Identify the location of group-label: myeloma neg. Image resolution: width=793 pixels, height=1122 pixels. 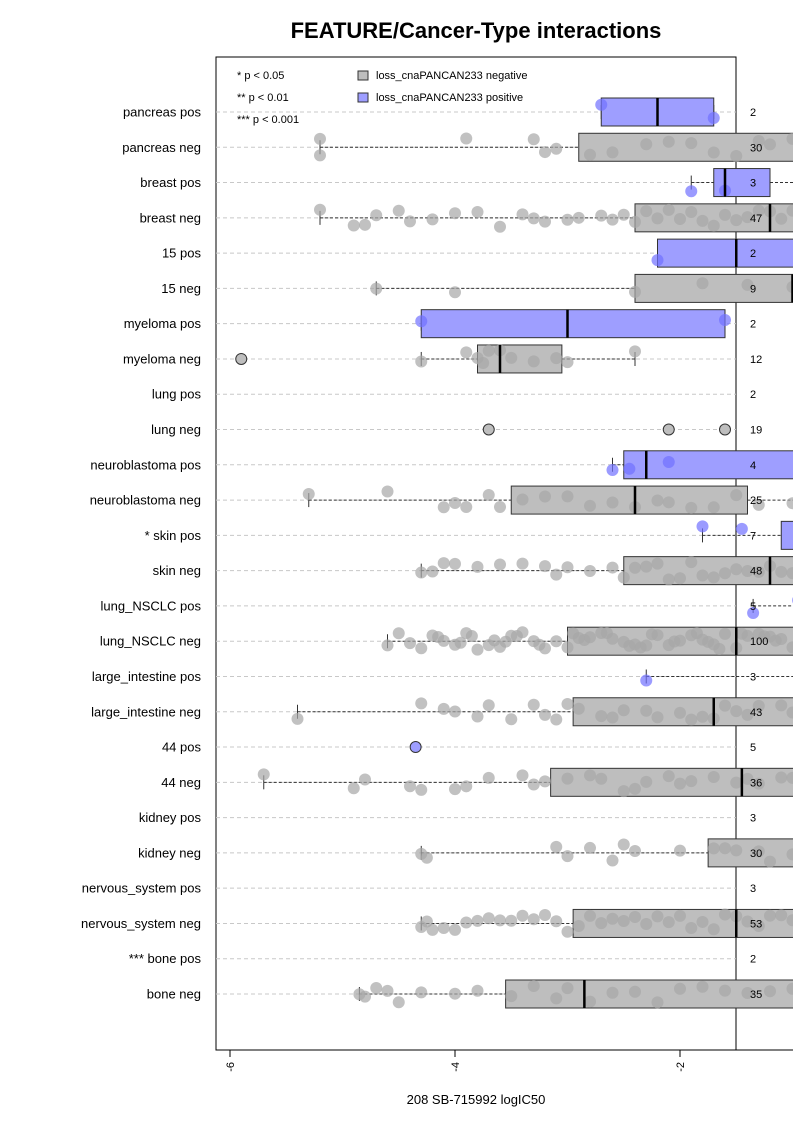
(162, 358).